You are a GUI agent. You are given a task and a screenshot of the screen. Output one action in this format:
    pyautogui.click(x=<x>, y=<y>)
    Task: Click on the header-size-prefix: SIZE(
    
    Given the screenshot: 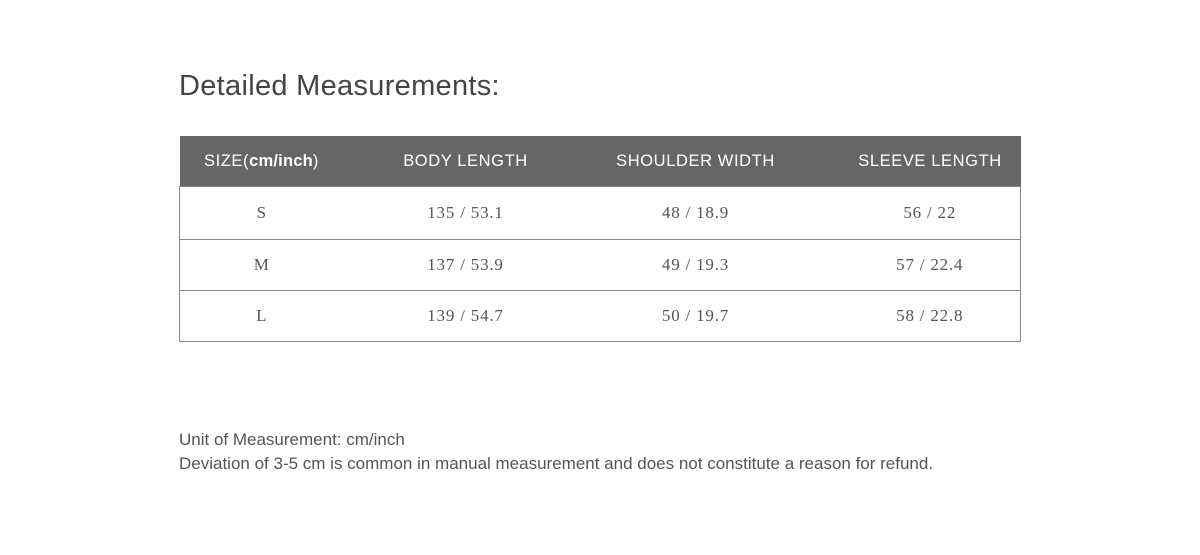 What is the action you would take?
    pyautogui.click(x=226, y=160)
    